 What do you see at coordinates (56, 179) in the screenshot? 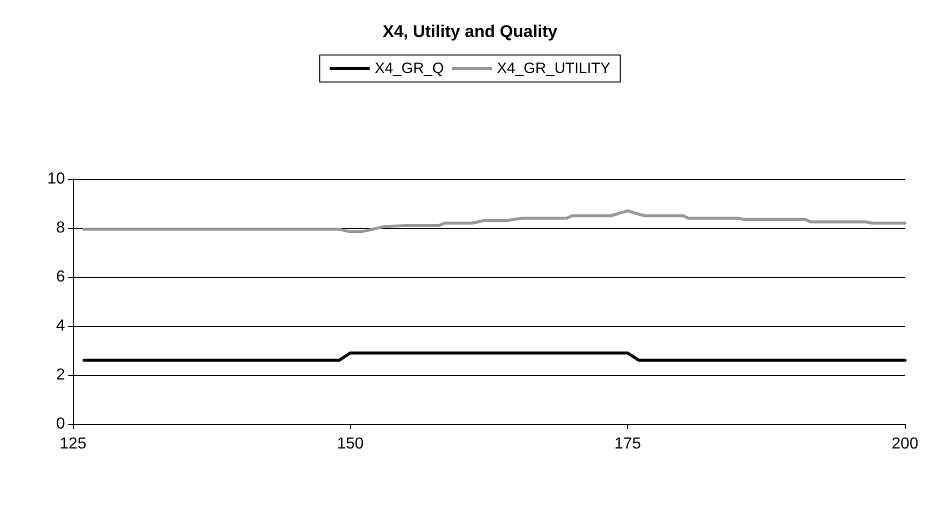
I see `y-tick-label: 10` at bounding box center [56, 179].